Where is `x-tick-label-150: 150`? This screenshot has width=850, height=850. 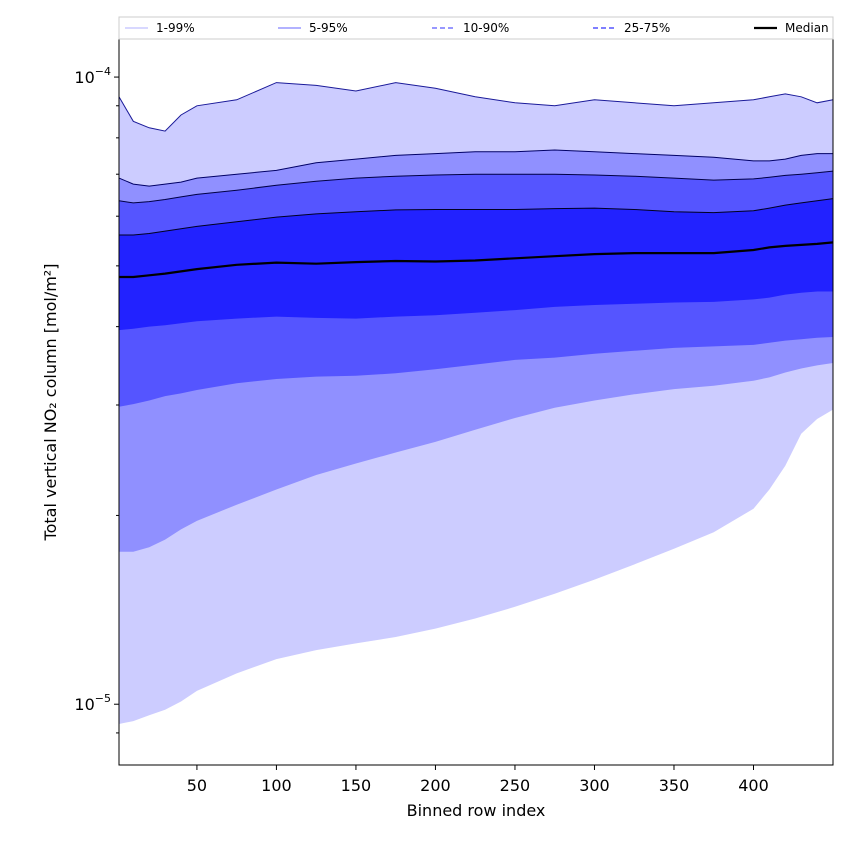 x-tick-label-150: 150 is located at coordinates (356, 785).